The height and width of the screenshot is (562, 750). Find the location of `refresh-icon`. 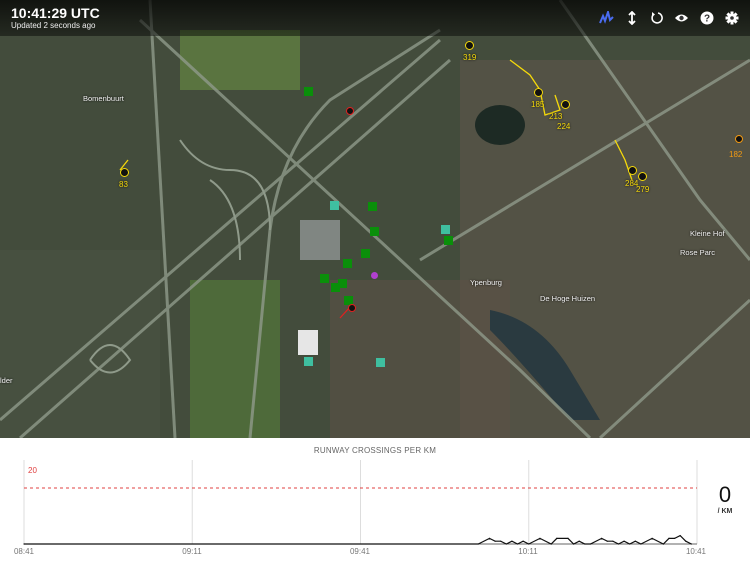

refresh-icon is located at coordinates (657, 18).